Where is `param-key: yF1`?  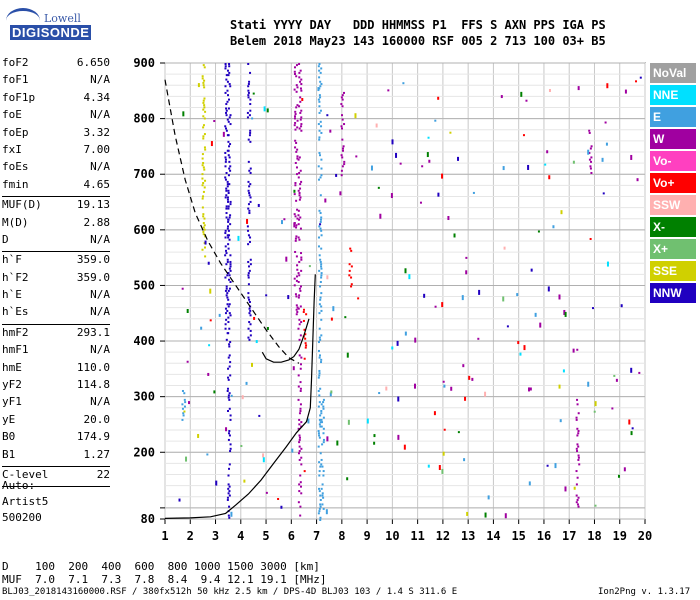 param-key: yF1 is located at coordinates (12, 402).